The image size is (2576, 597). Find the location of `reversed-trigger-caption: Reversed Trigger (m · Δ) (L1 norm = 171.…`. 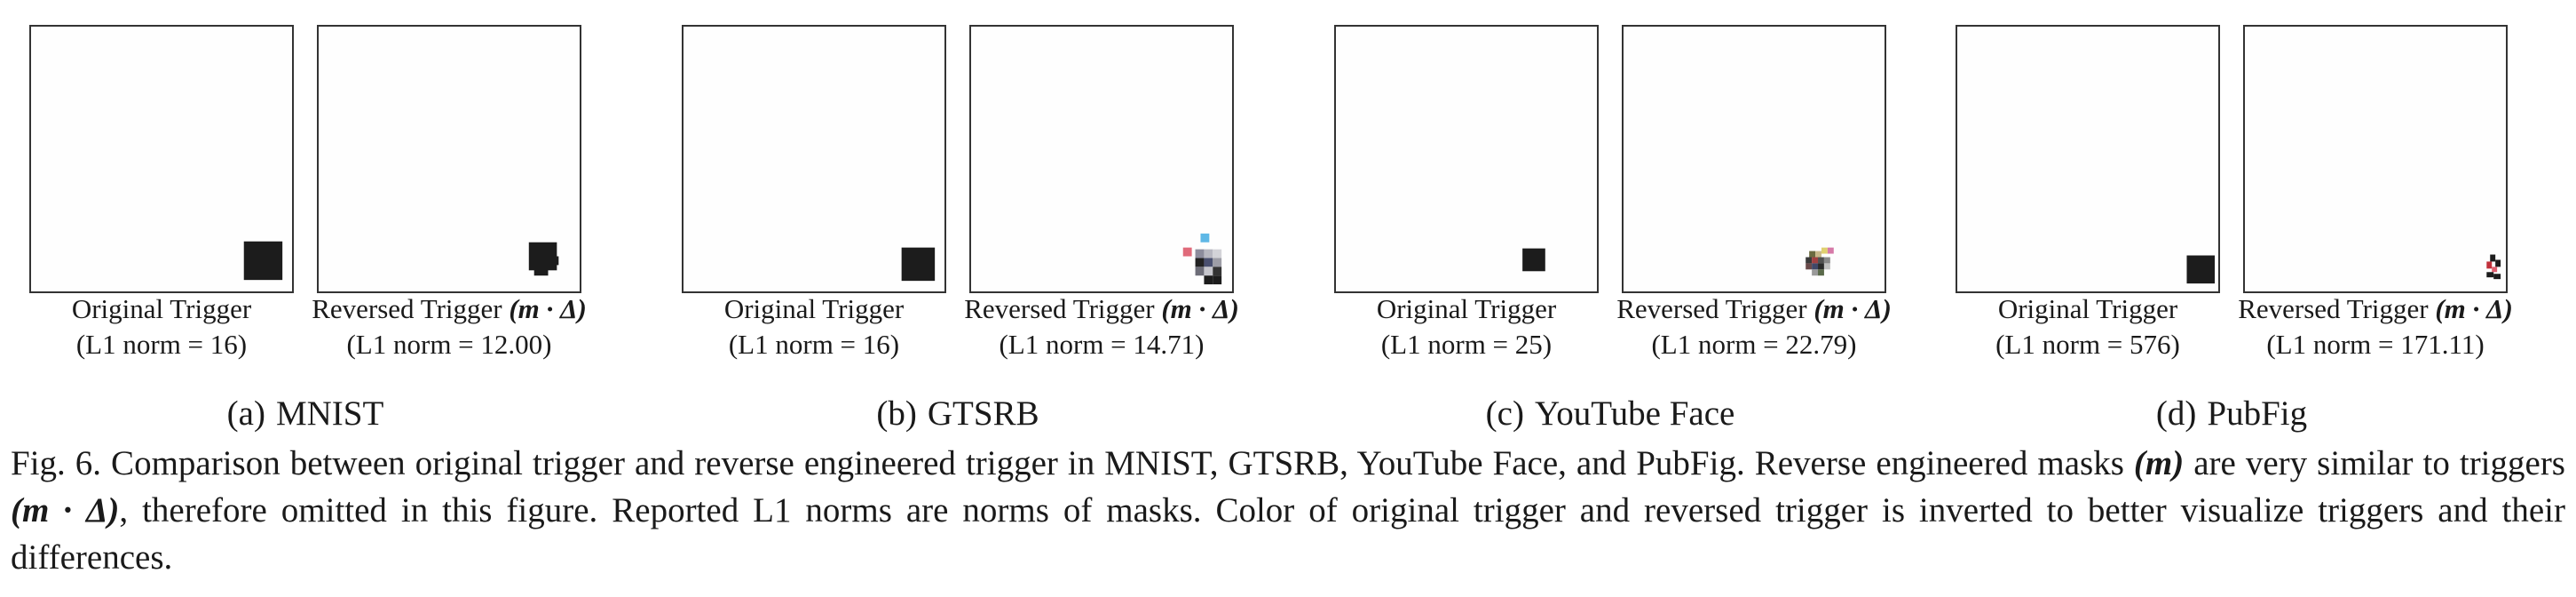

reversed-trigger-caption: Reversed Trigger (m · Δ) (L1 norm = 171.… is located at coordinates (2375, 326).